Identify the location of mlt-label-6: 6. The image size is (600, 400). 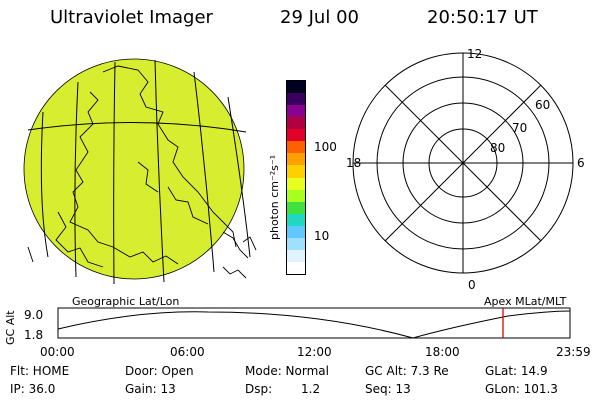
(581, 163).